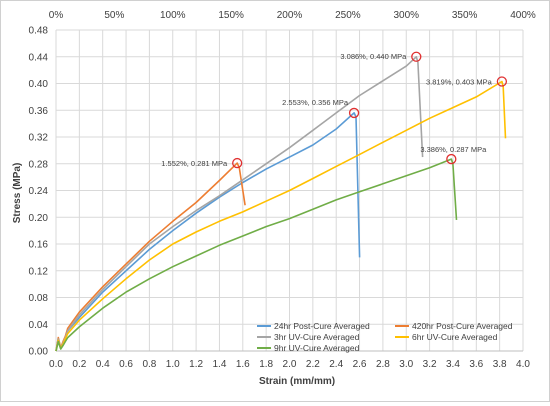 Image resolution: width=550 pixels, height=406 pixels. Describe the element at coordinates (476, 364) in the screenshot. I see `x-tick-label: 3.6` at that location.